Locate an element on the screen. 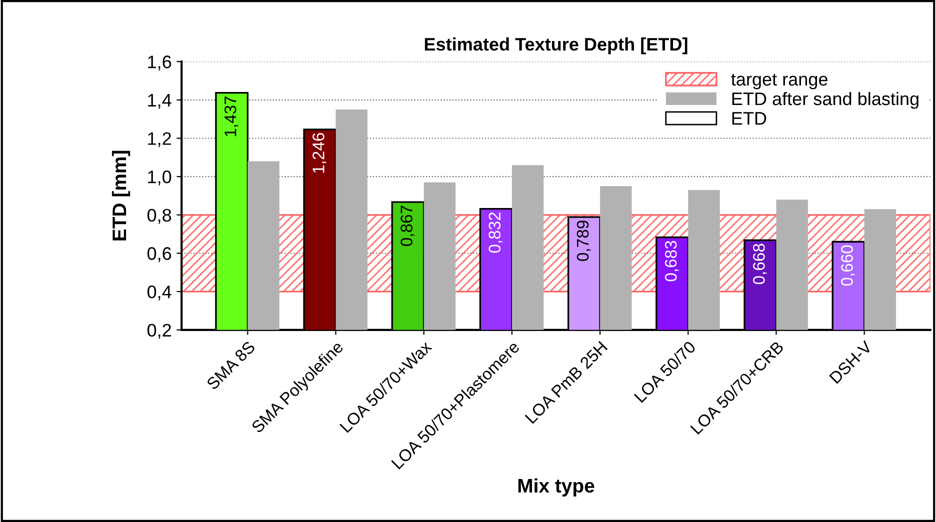 This screenshot has width=936, height=522. y-axis-title: ETD [mm] is located at coordinates (121, 195).